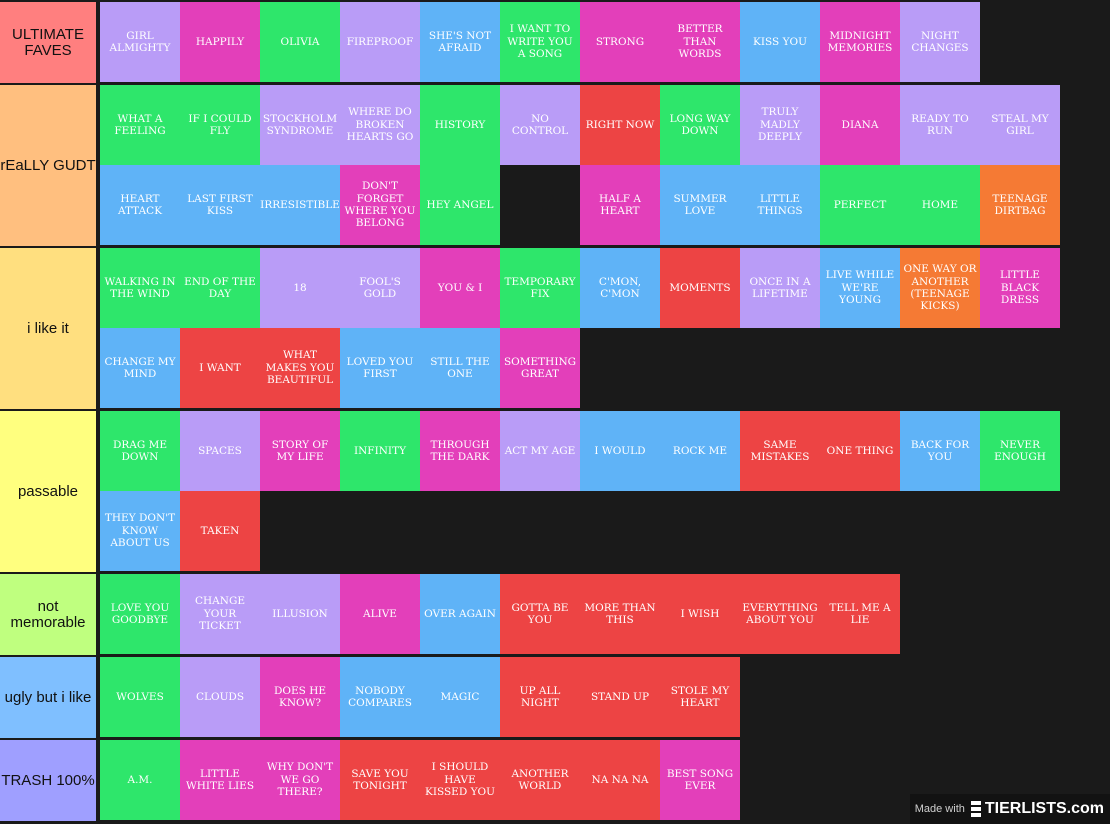 The image size is (1110, 824). Describe the element at coordinates (380, 288) in the screenshot. I see `tier-item: FOOL'S GOLD` at that location.